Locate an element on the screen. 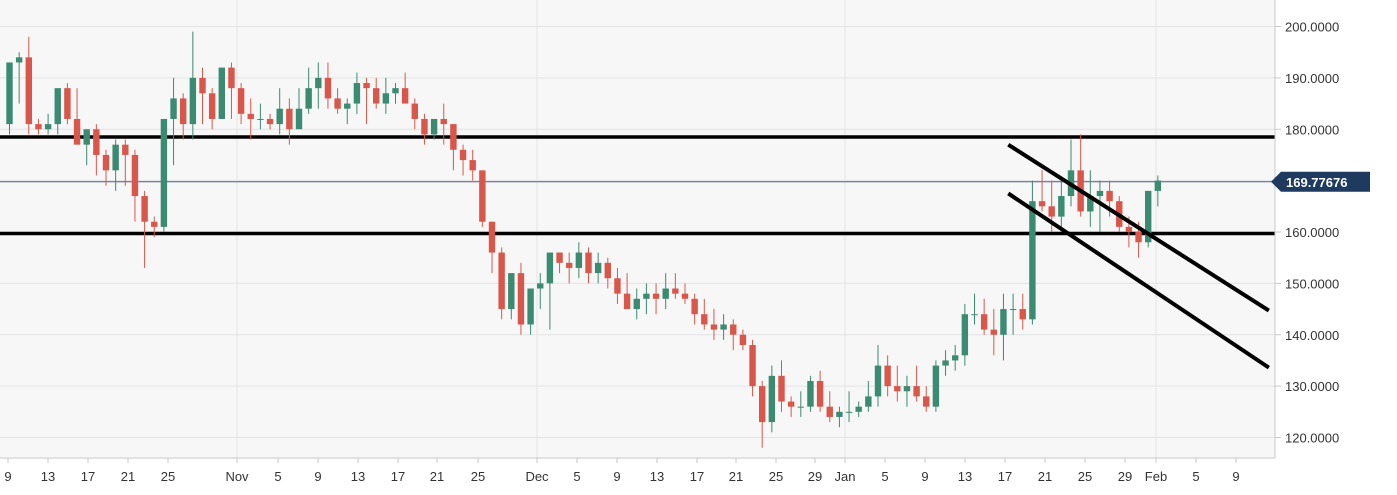 The height and width of the screenshot is (495, 1397). x-tick-label: Feb is located at coordinates (1156, 476).